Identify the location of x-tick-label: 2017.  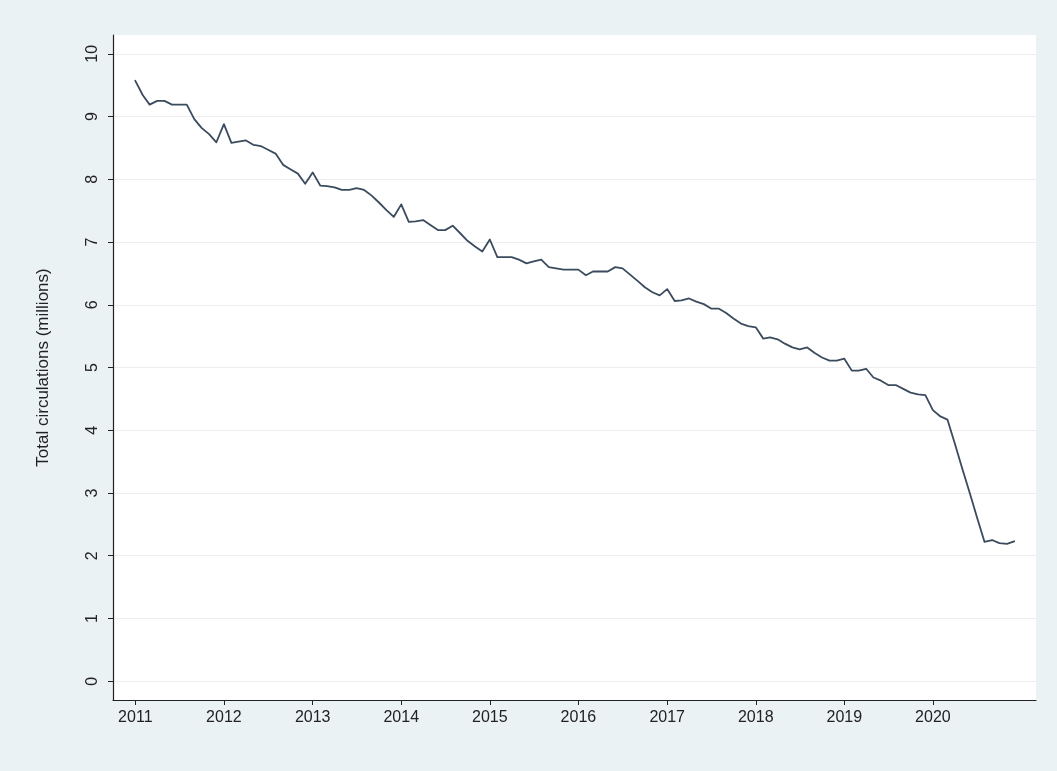
(667, 716).